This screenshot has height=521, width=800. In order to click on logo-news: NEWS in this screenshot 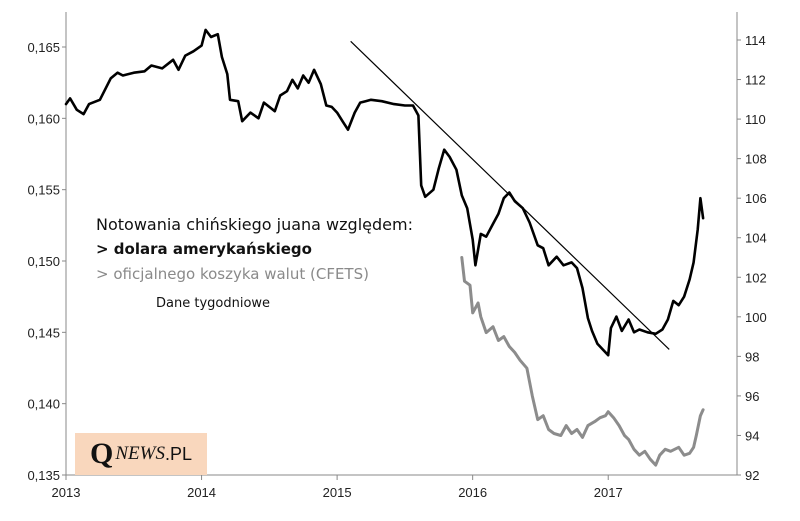, I will do `click(140, 453)`.